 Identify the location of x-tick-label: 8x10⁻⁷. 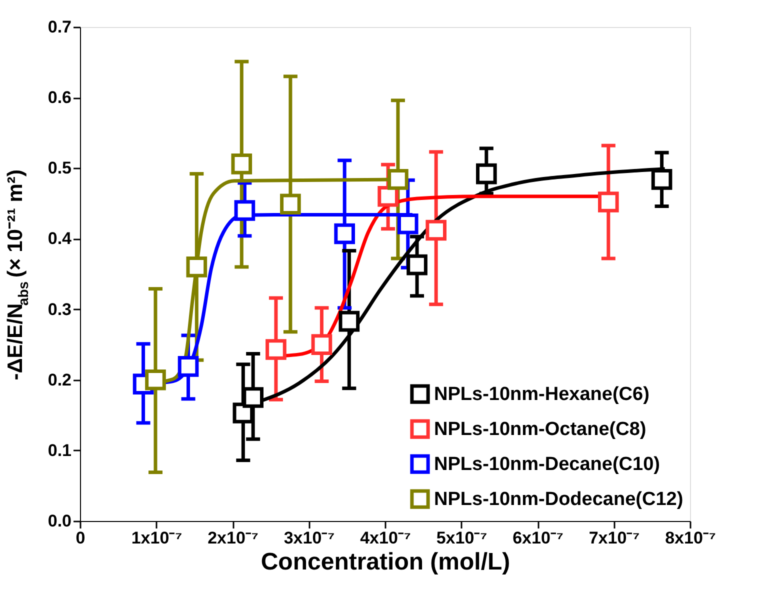
(690, 538).